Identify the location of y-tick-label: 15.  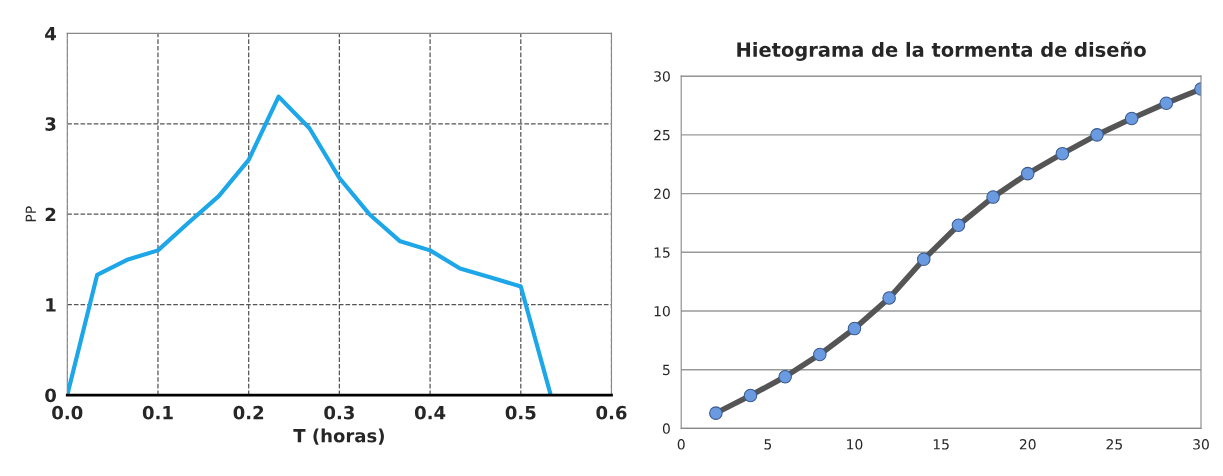
(662, 252).